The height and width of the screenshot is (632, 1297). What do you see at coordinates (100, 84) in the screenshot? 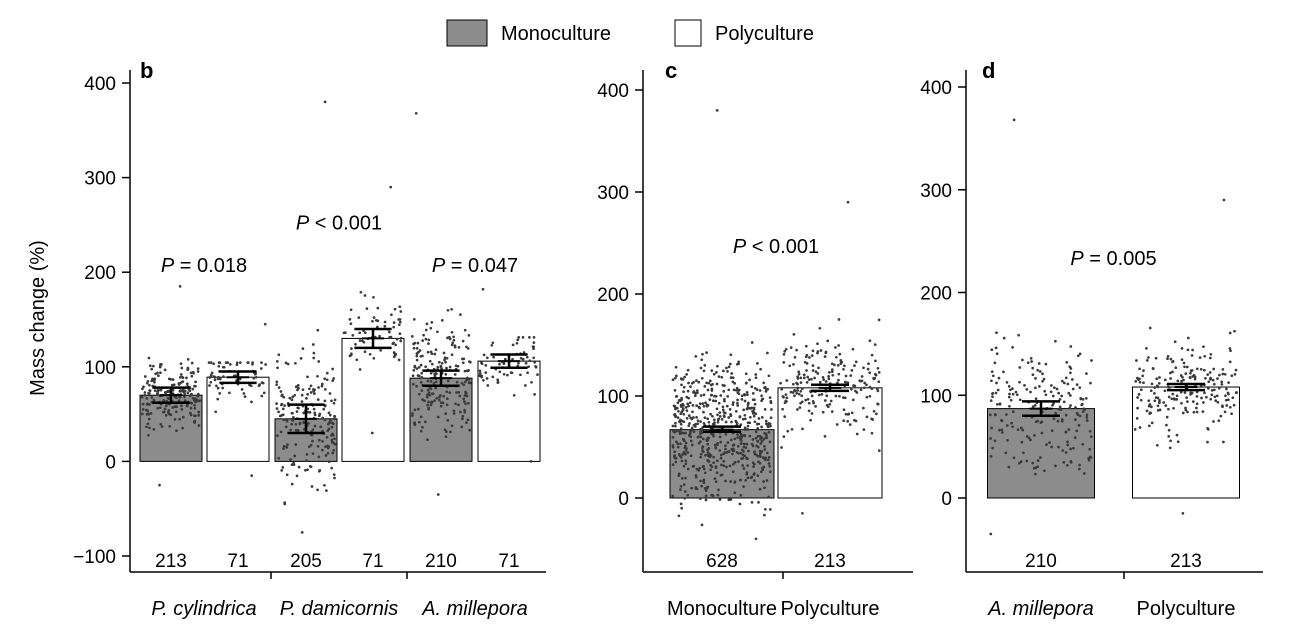
I see `y-tick-label: 400` at bounding box center [100, 84].